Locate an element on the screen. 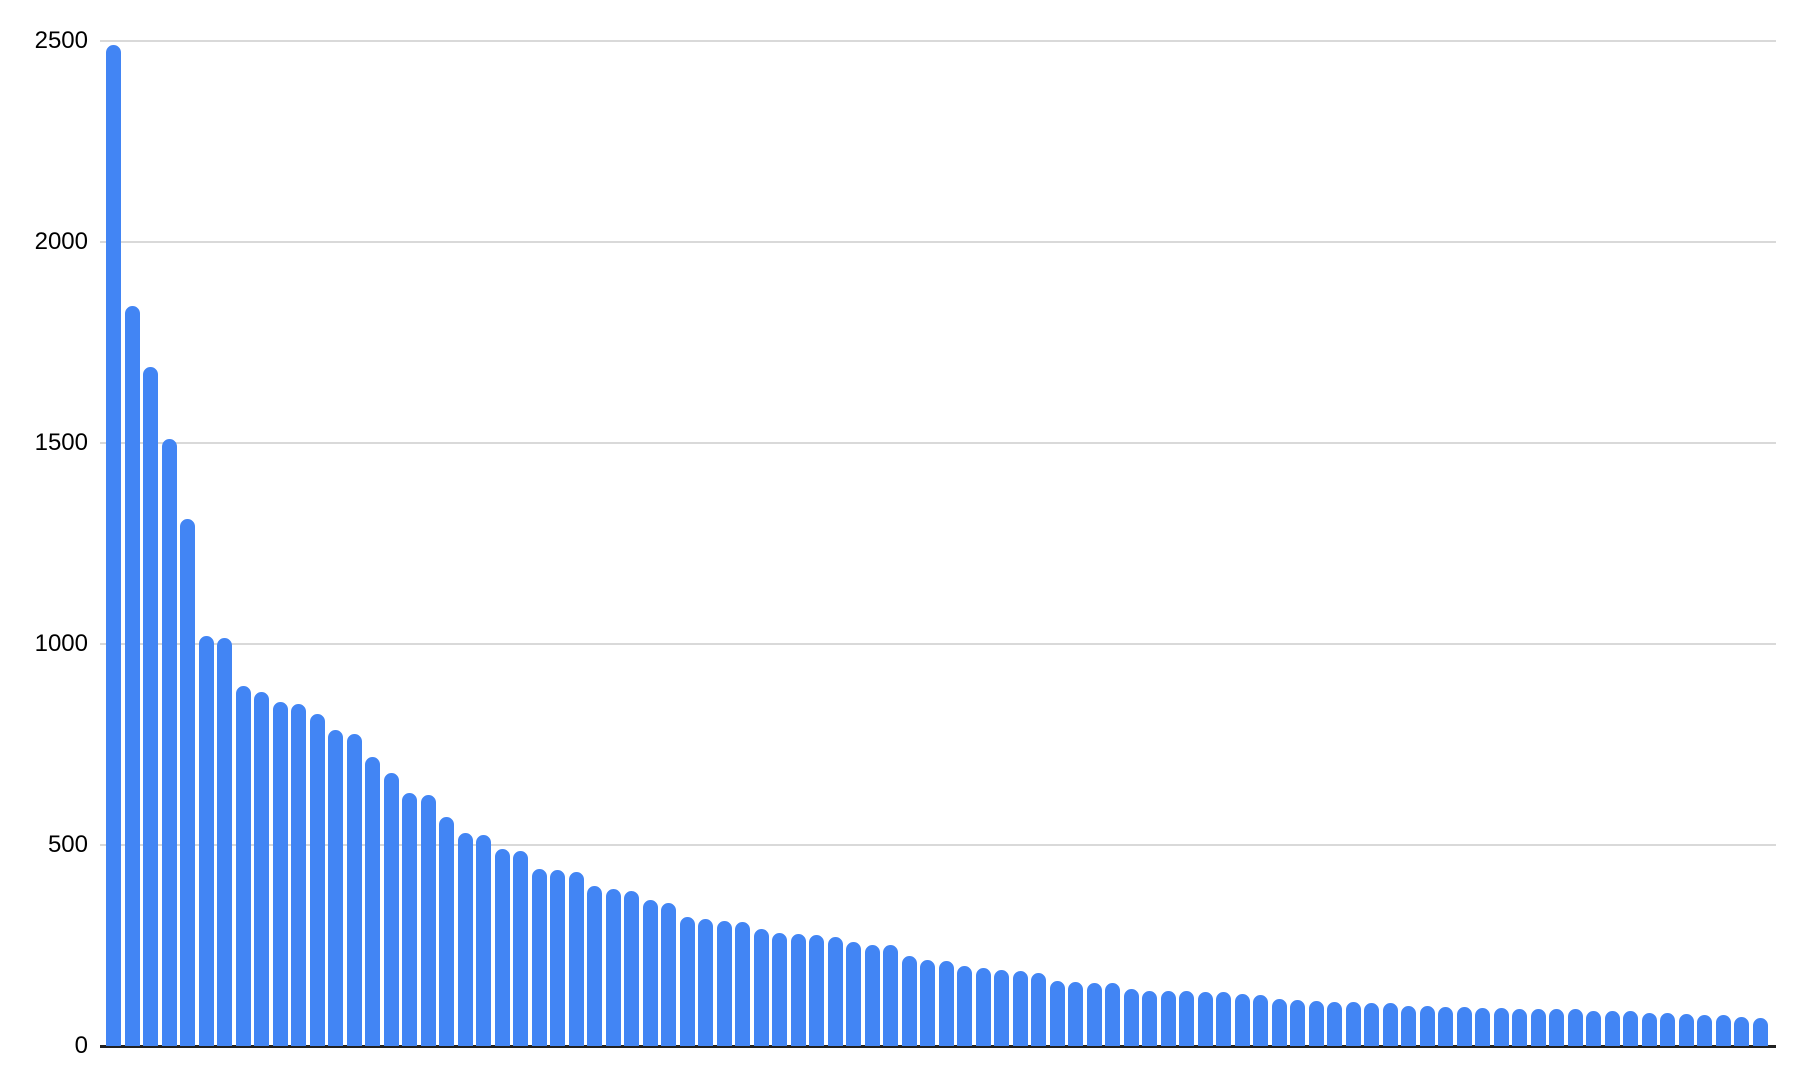 Image resolution: width=1798 pixels, height=1092 pixels. y-tick-label-2000: 2000 is located at coordinates (61, 241).